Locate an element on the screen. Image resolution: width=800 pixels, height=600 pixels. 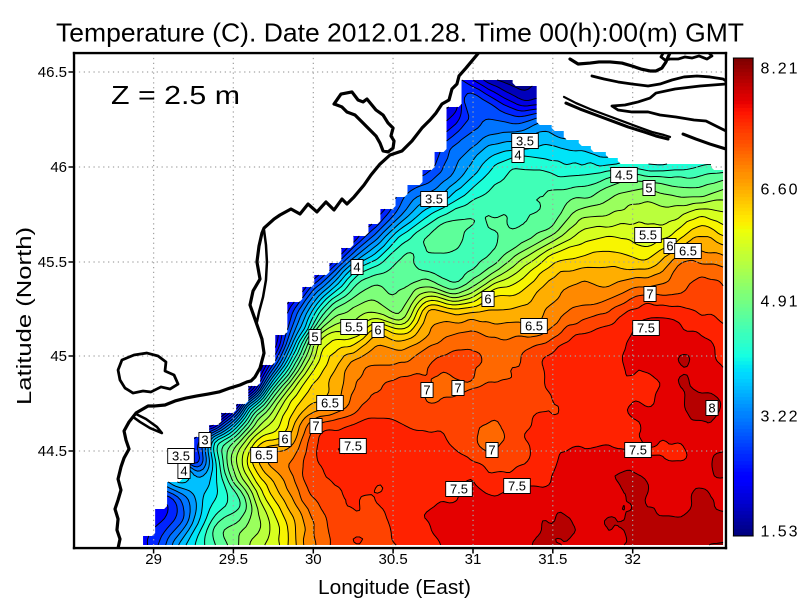
svg-text: 44.5 is located at coordinates (52, 451).